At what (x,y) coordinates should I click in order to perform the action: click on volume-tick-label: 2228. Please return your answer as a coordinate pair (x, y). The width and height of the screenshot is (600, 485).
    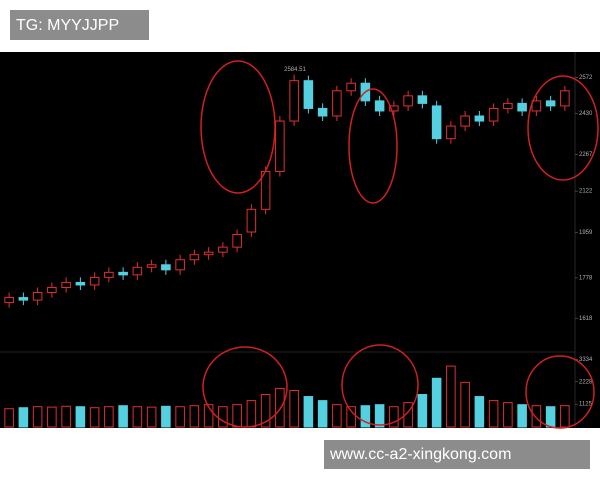
    Looking at the image, I should click on (586, 382).